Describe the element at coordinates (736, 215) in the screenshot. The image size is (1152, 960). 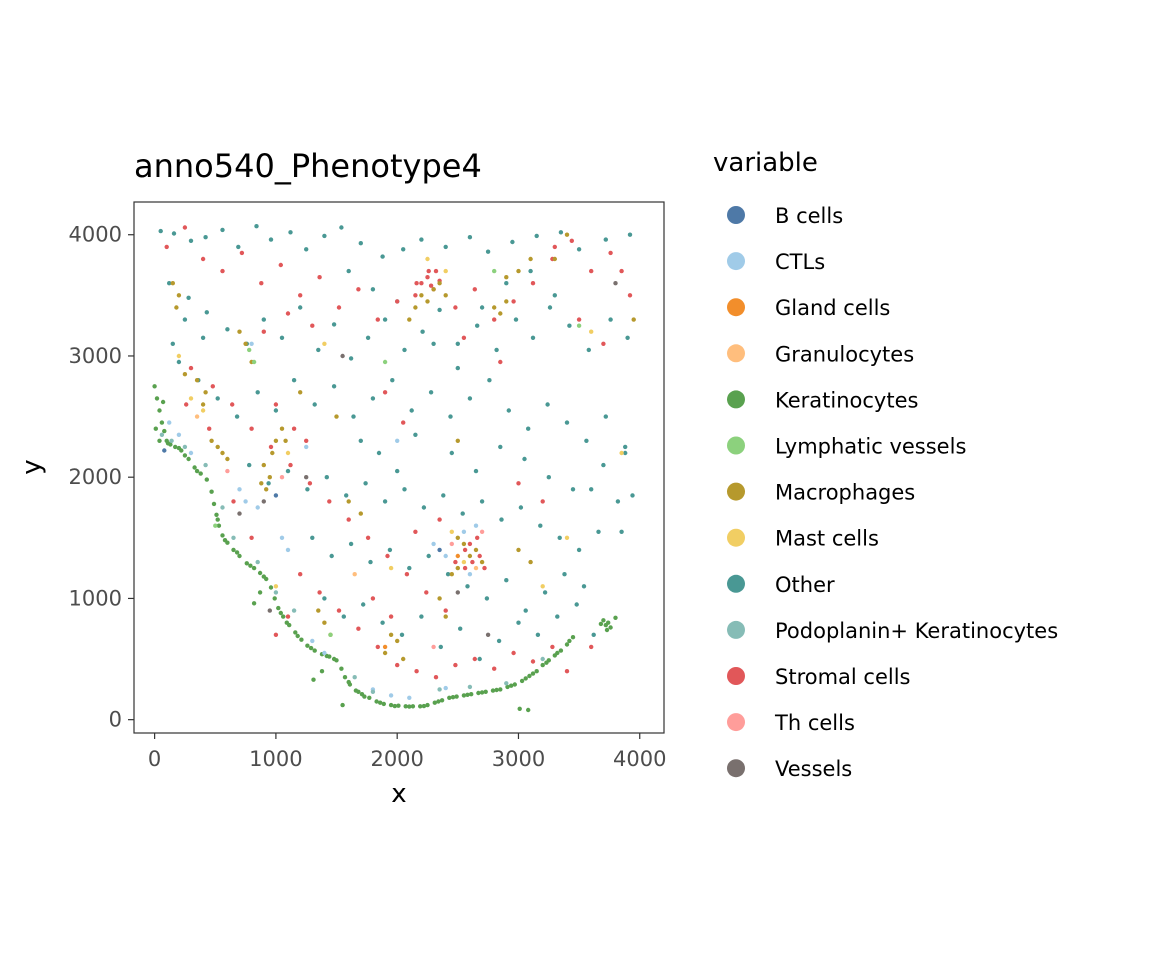
I see `legend-key-b-cells` at that location.